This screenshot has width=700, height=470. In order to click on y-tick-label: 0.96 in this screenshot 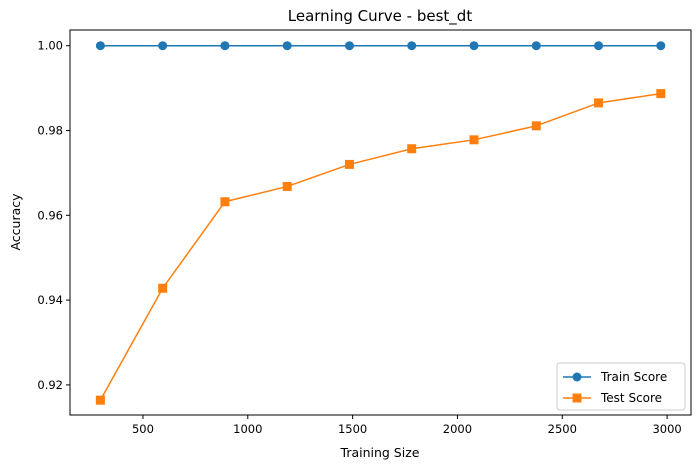, I will do `click(50, 215)`.